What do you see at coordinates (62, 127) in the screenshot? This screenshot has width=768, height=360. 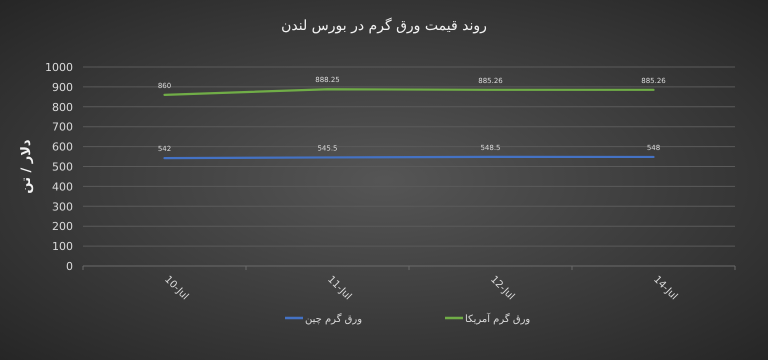 I see `y-tick-label: 700` at bounding box center [62, 127].